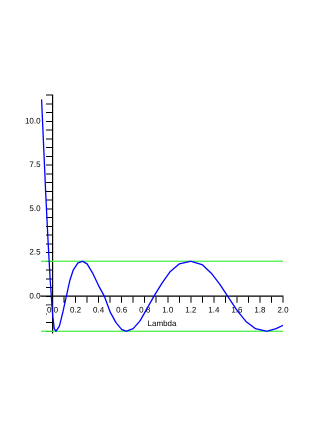  I want to click on x-axis-title: Lambda, so click(162, 323).